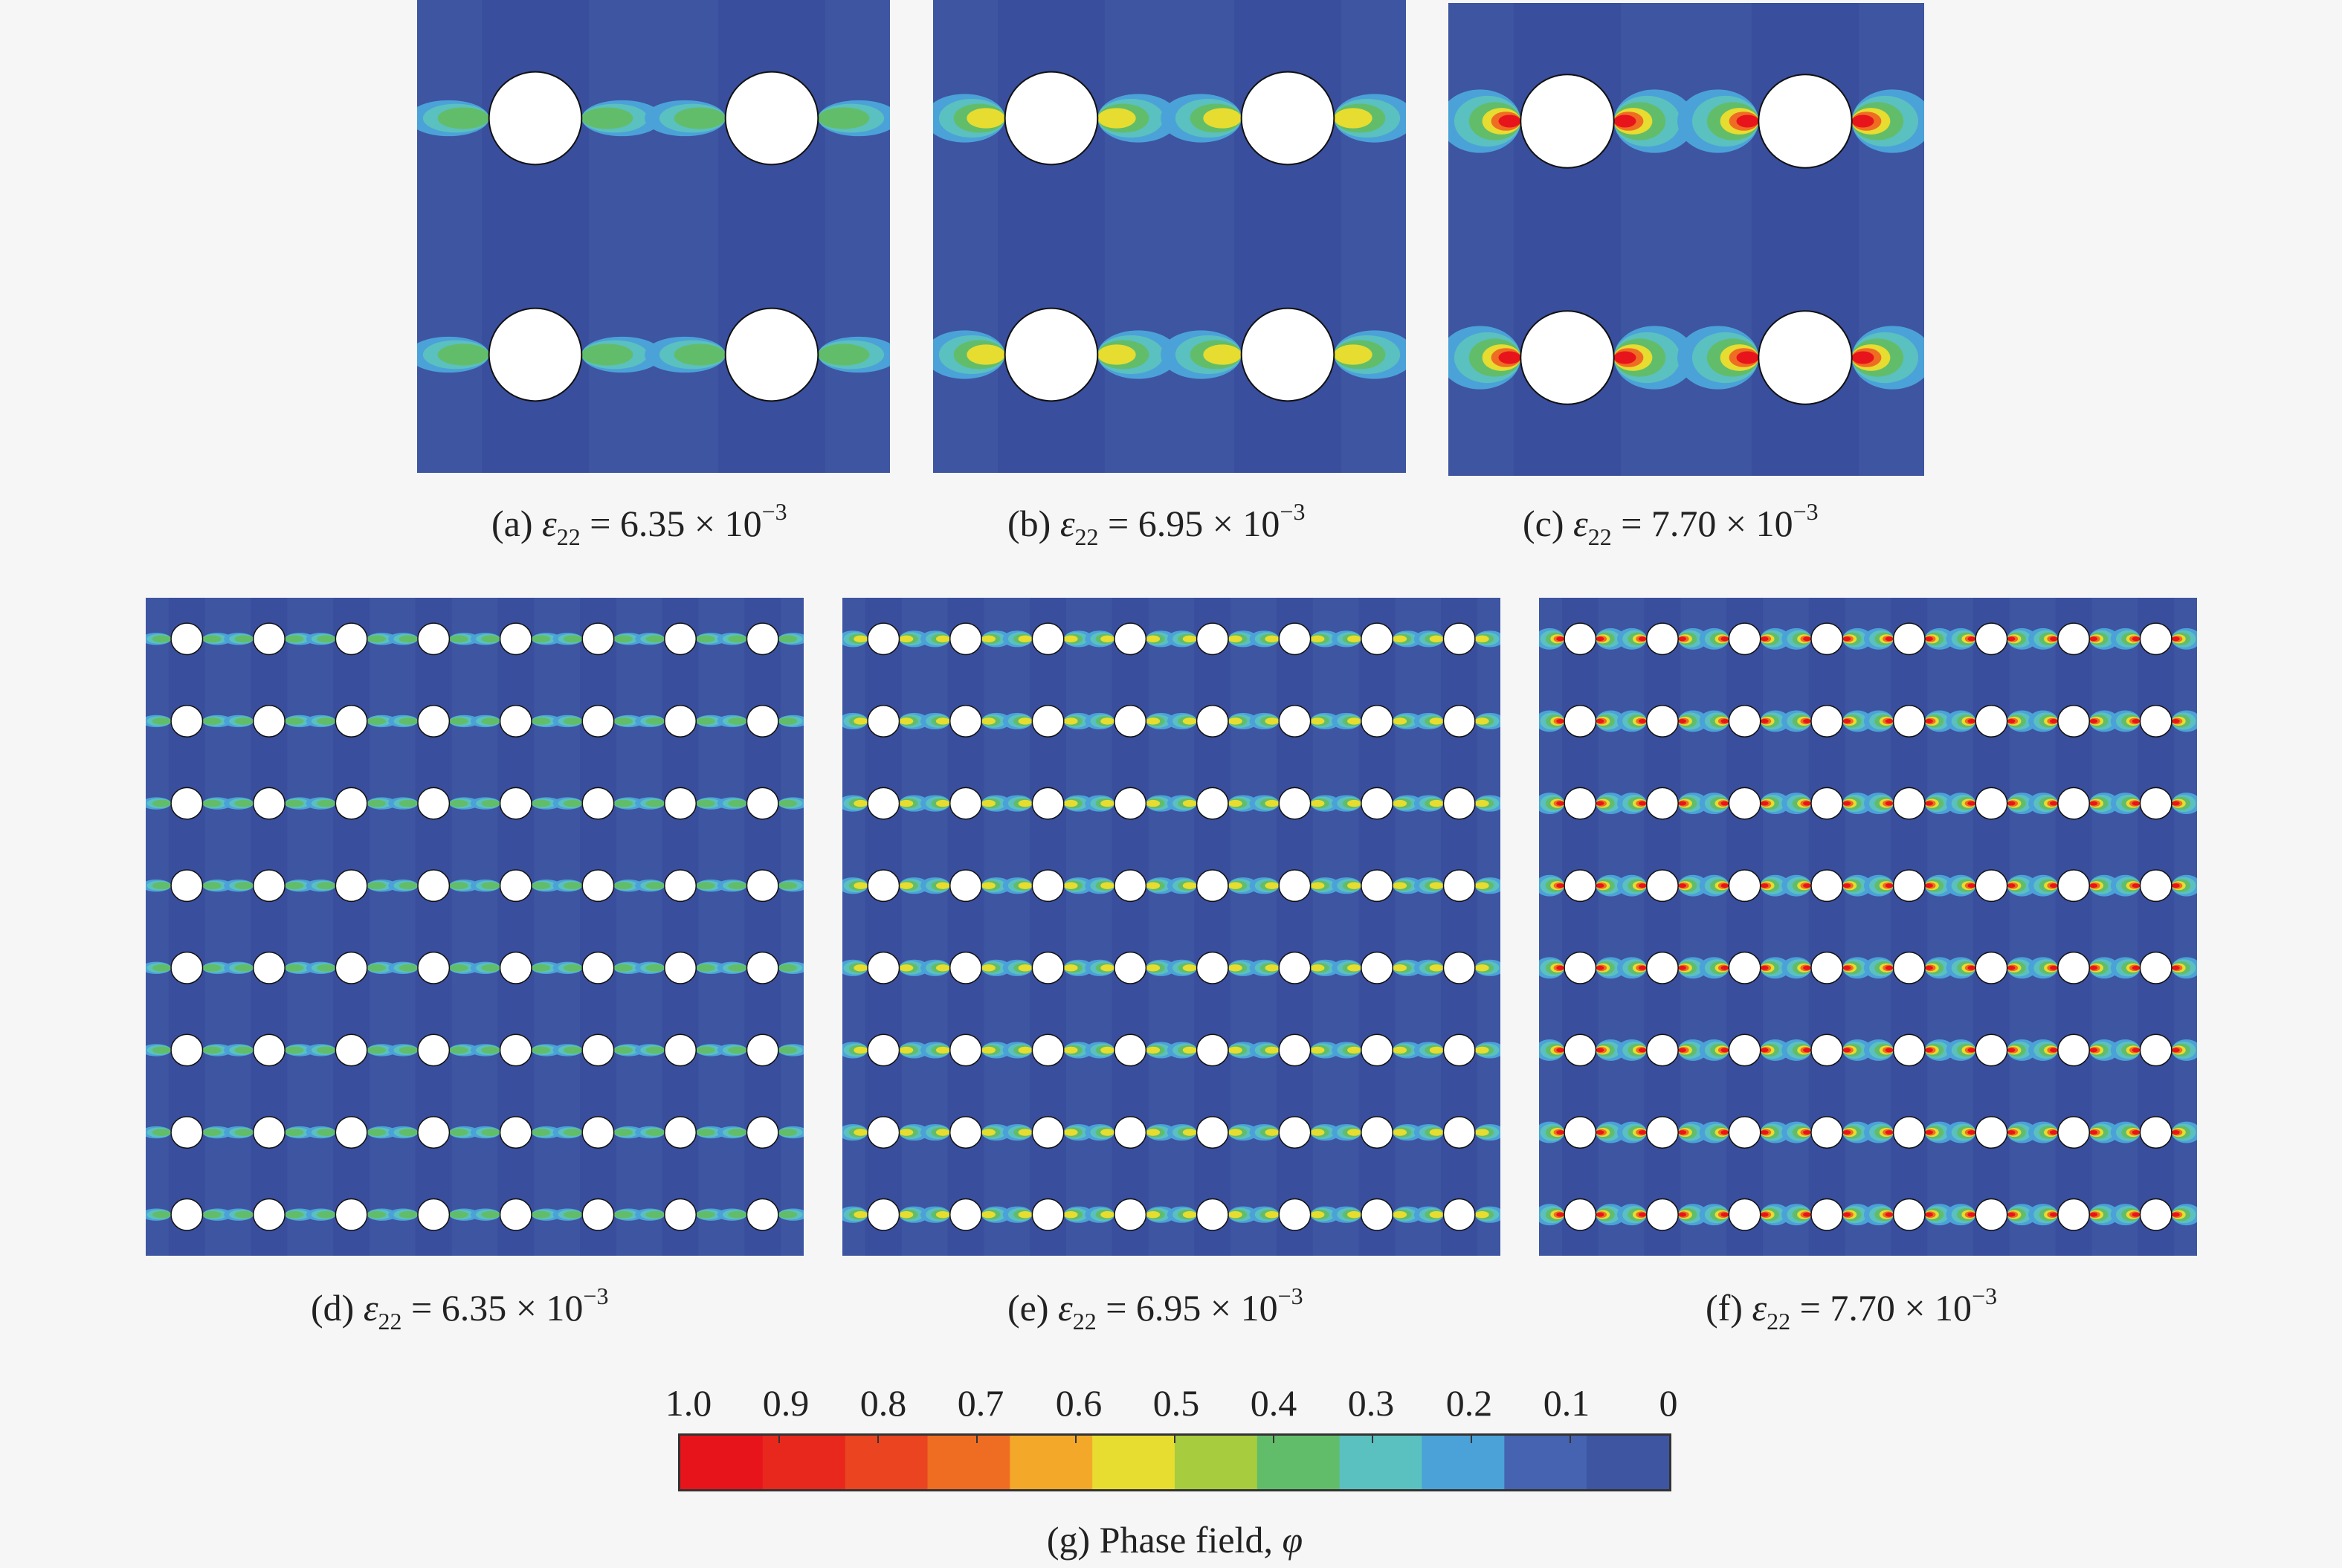  I want to click on caption-d-label: (d), so click(333, 1308).